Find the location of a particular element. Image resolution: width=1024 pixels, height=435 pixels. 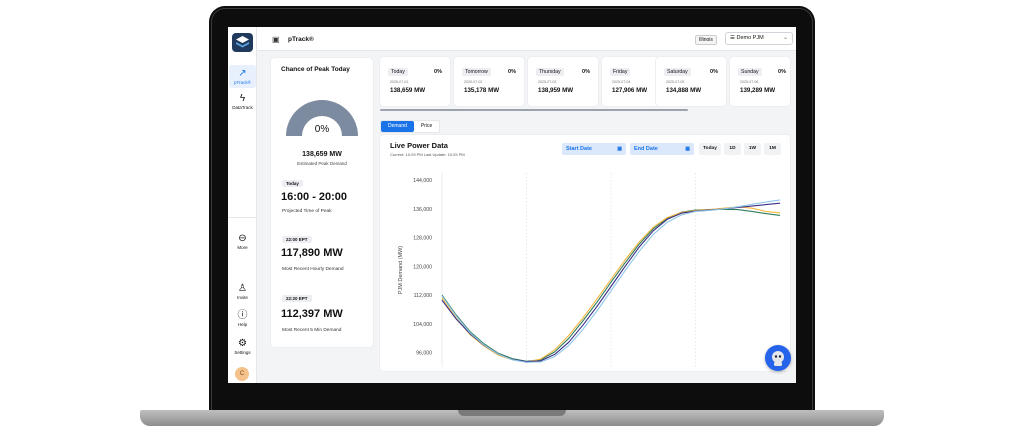

add-user-icon: ♙ is located at coordinates (242, 288).